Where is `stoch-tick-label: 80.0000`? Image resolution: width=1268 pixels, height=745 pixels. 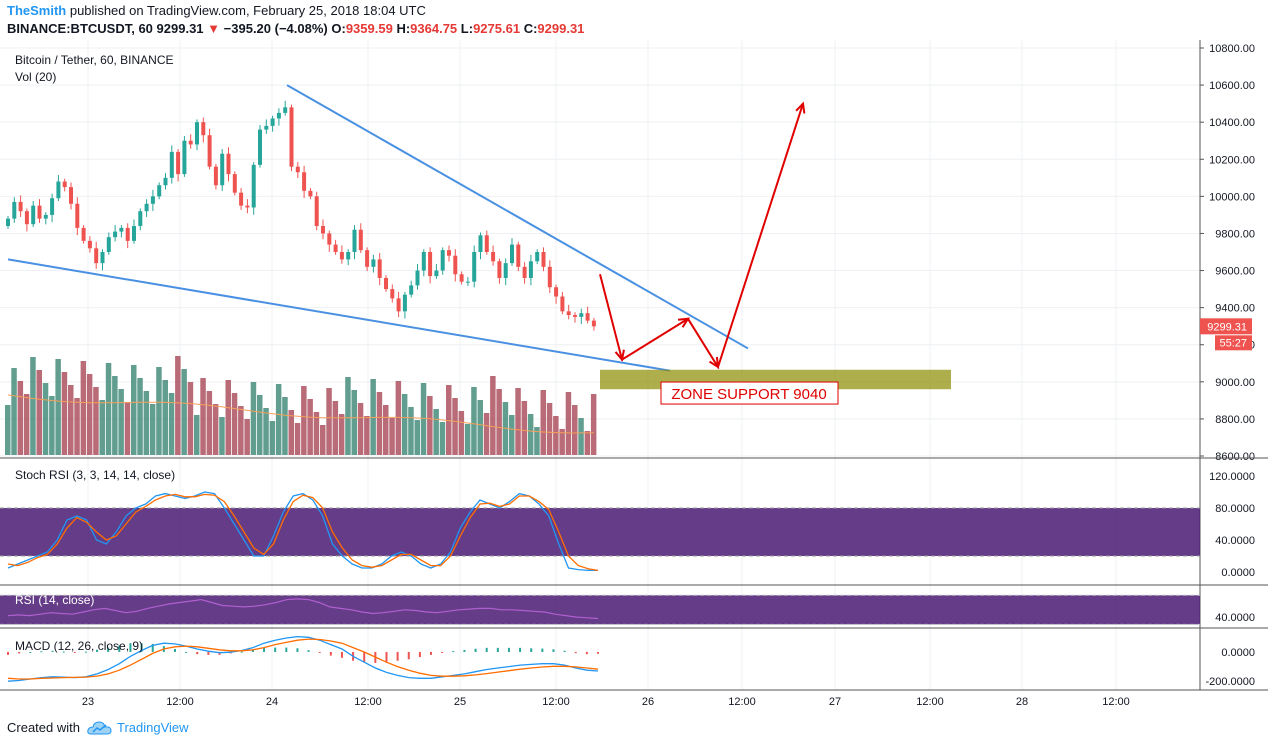
stoch-tick-label: 80.0000 is located at coordinates (1235, 509).